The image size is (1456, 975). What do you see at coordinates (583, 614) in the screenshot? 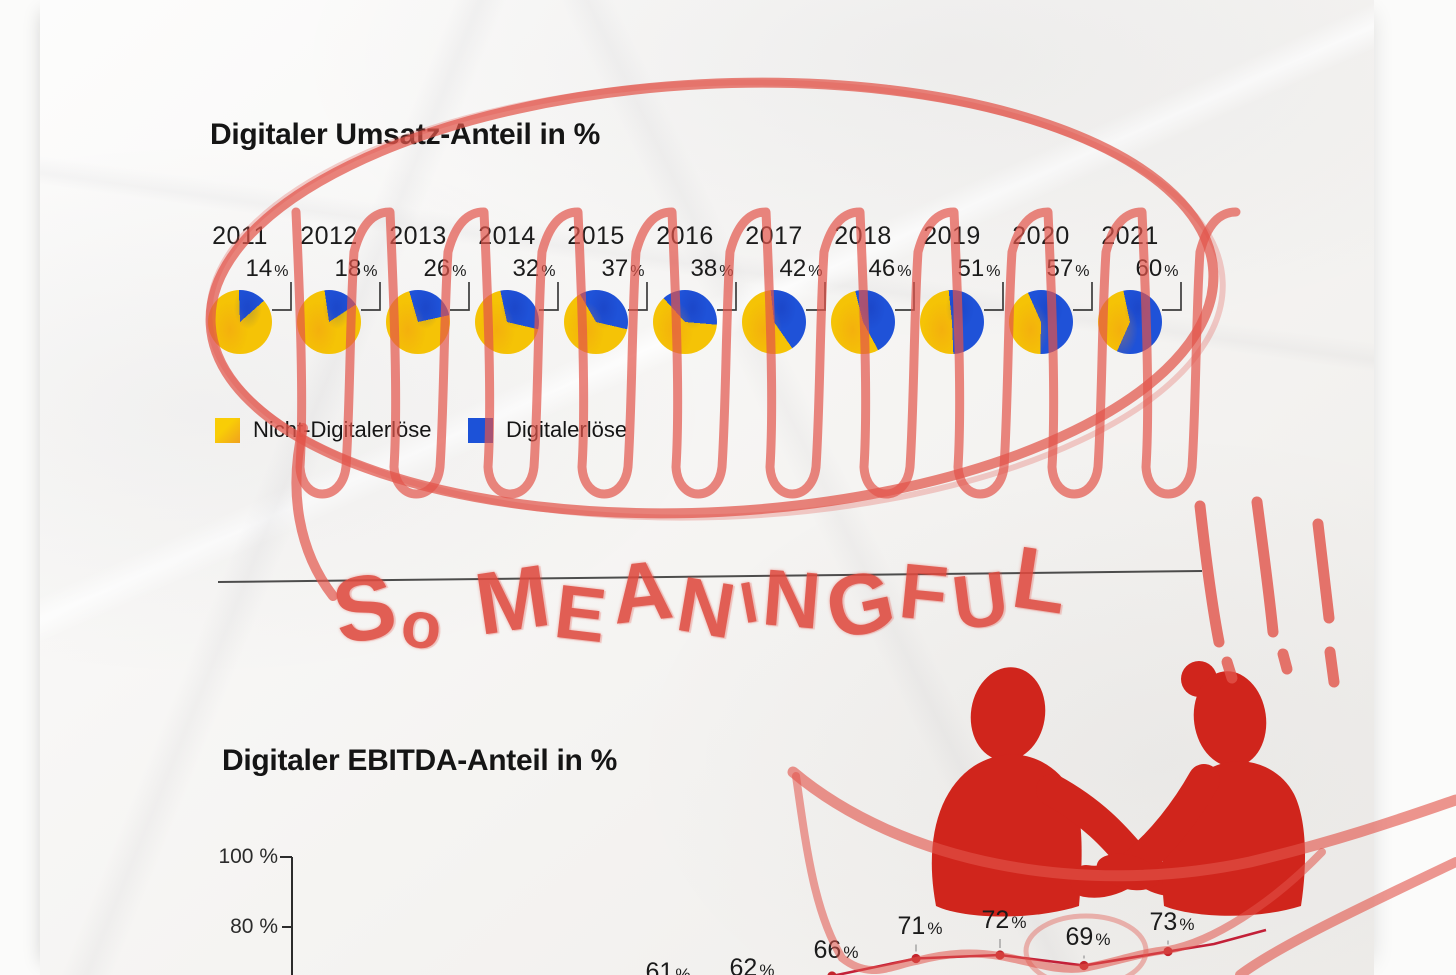
I see `handwritten-letter: E` at bounding box center [583, 614].